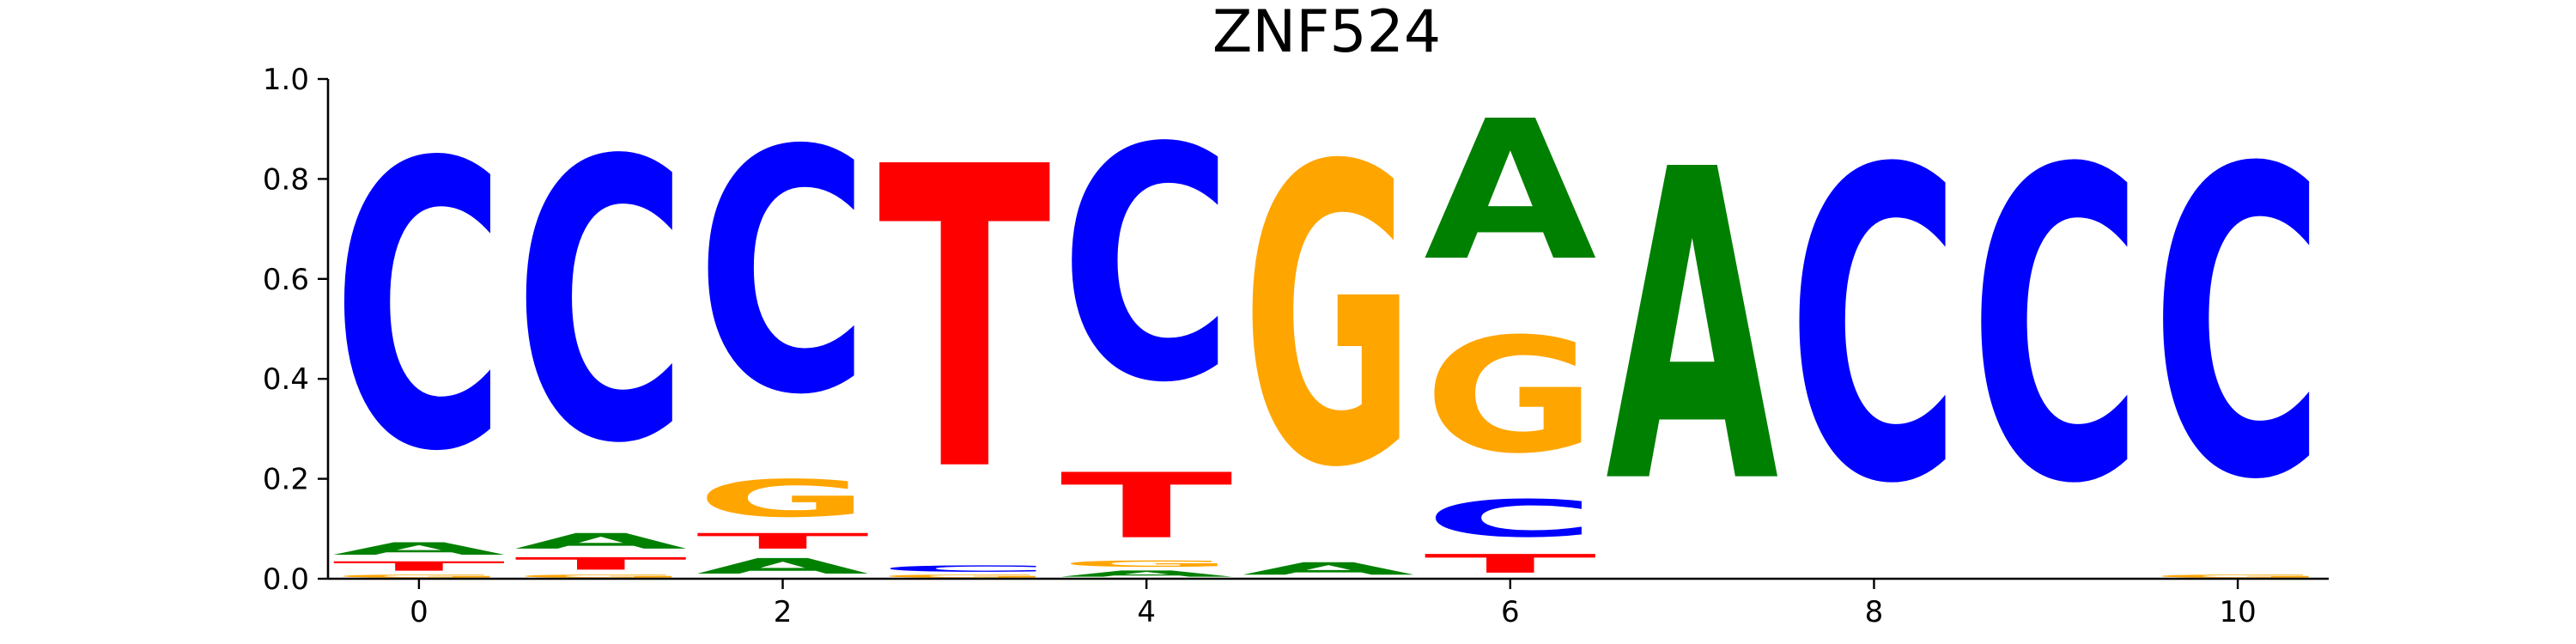 This screenshot has height=644, width=2576. What do you see at coordinates (600, 564) in the screenshot?
I see `logo-letter-T-pos-1: T` at bounding box center [600, 564].